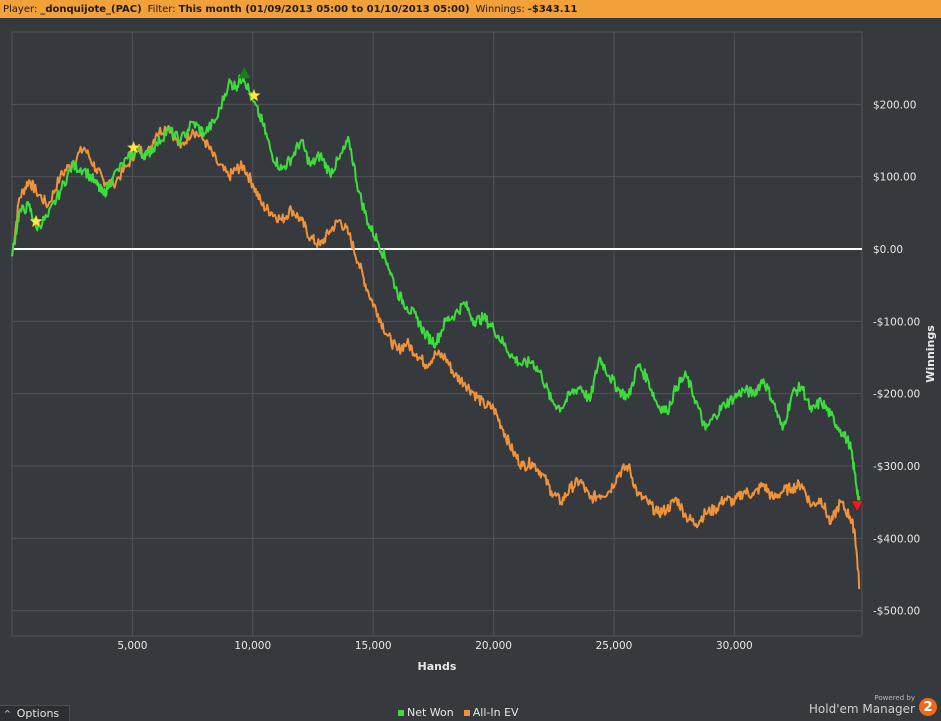 The height and width of the screenshot is (721, 941). Describe the element at coordinates (857, 506) in the screenshot. I see `min-marker` at that location.